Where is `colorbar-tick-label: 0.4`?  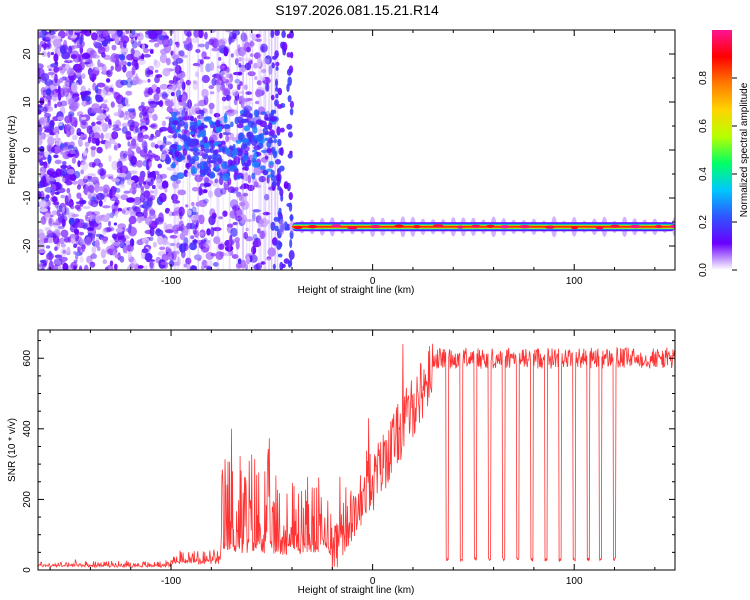
colorbar-tick-label: 0.4 is located at coordinates (703, 174).